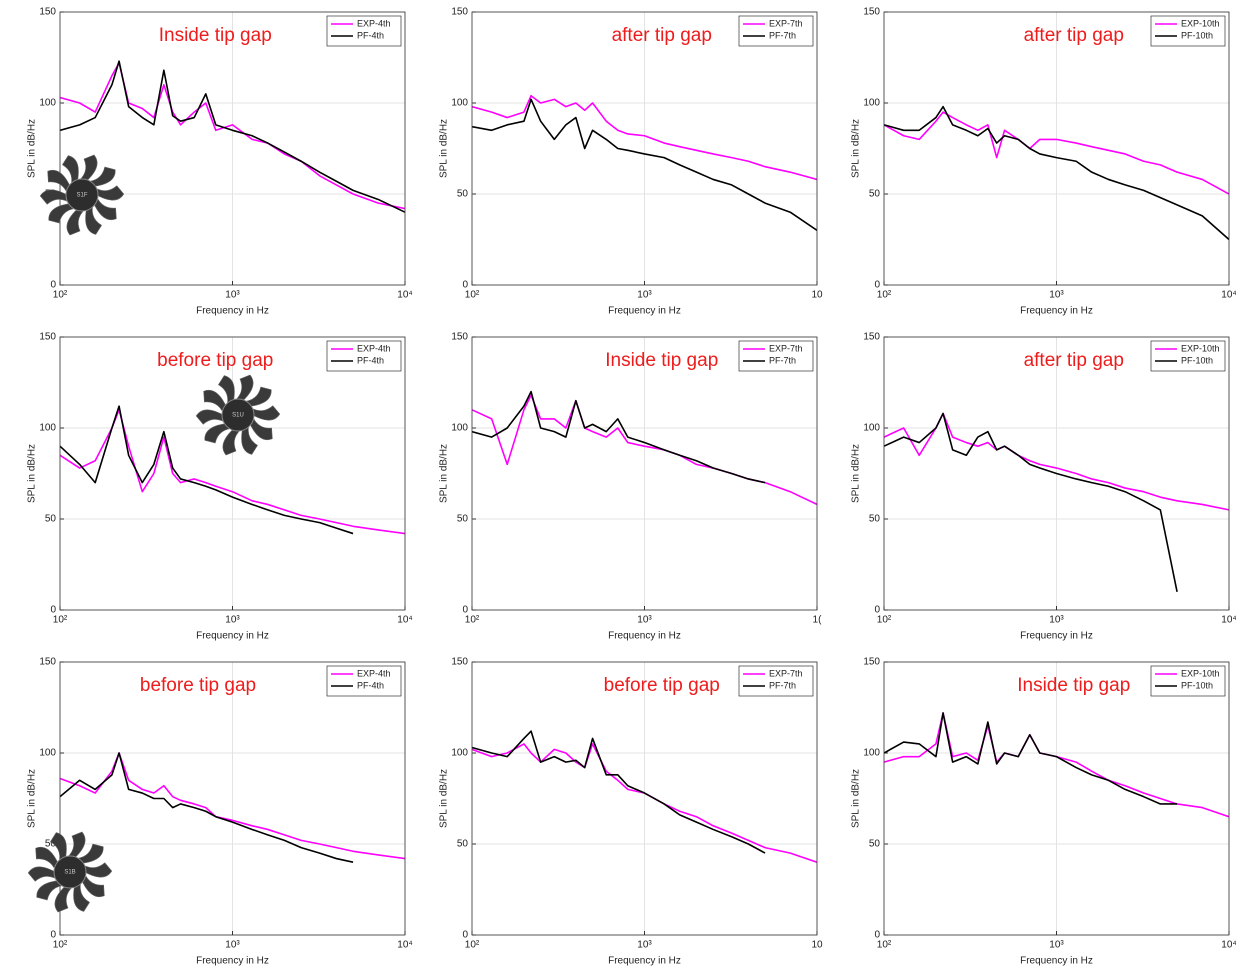 The height and width of the screenshot is (976, 1236). I want to click on fan-label: S1F, so click(81, 196).